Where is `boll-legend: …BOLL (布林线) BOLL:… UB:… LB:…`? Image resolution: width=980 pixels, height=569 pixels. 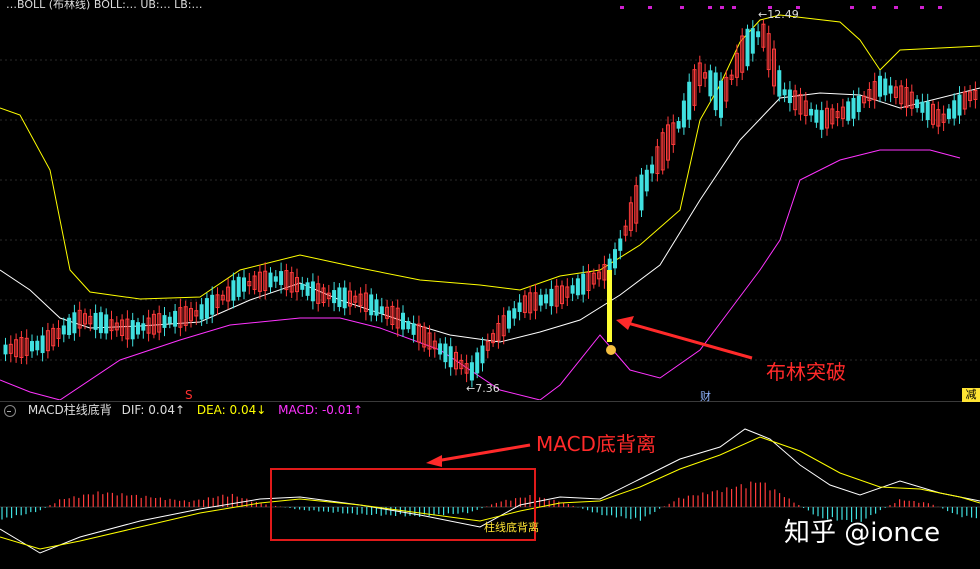
boll-legend: …BOLL (布林线) BOLL:… UB:… LB:… is located at coordinates (104, 5).